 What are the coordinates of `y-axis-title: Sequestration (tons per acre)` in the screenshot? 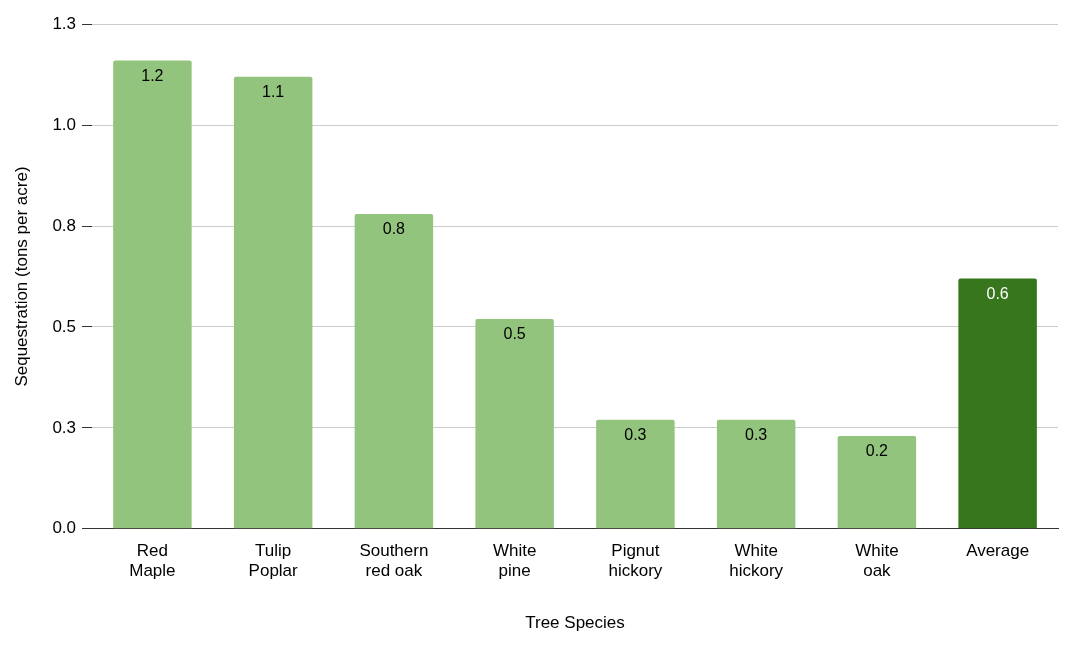 It's located at (21, 276).